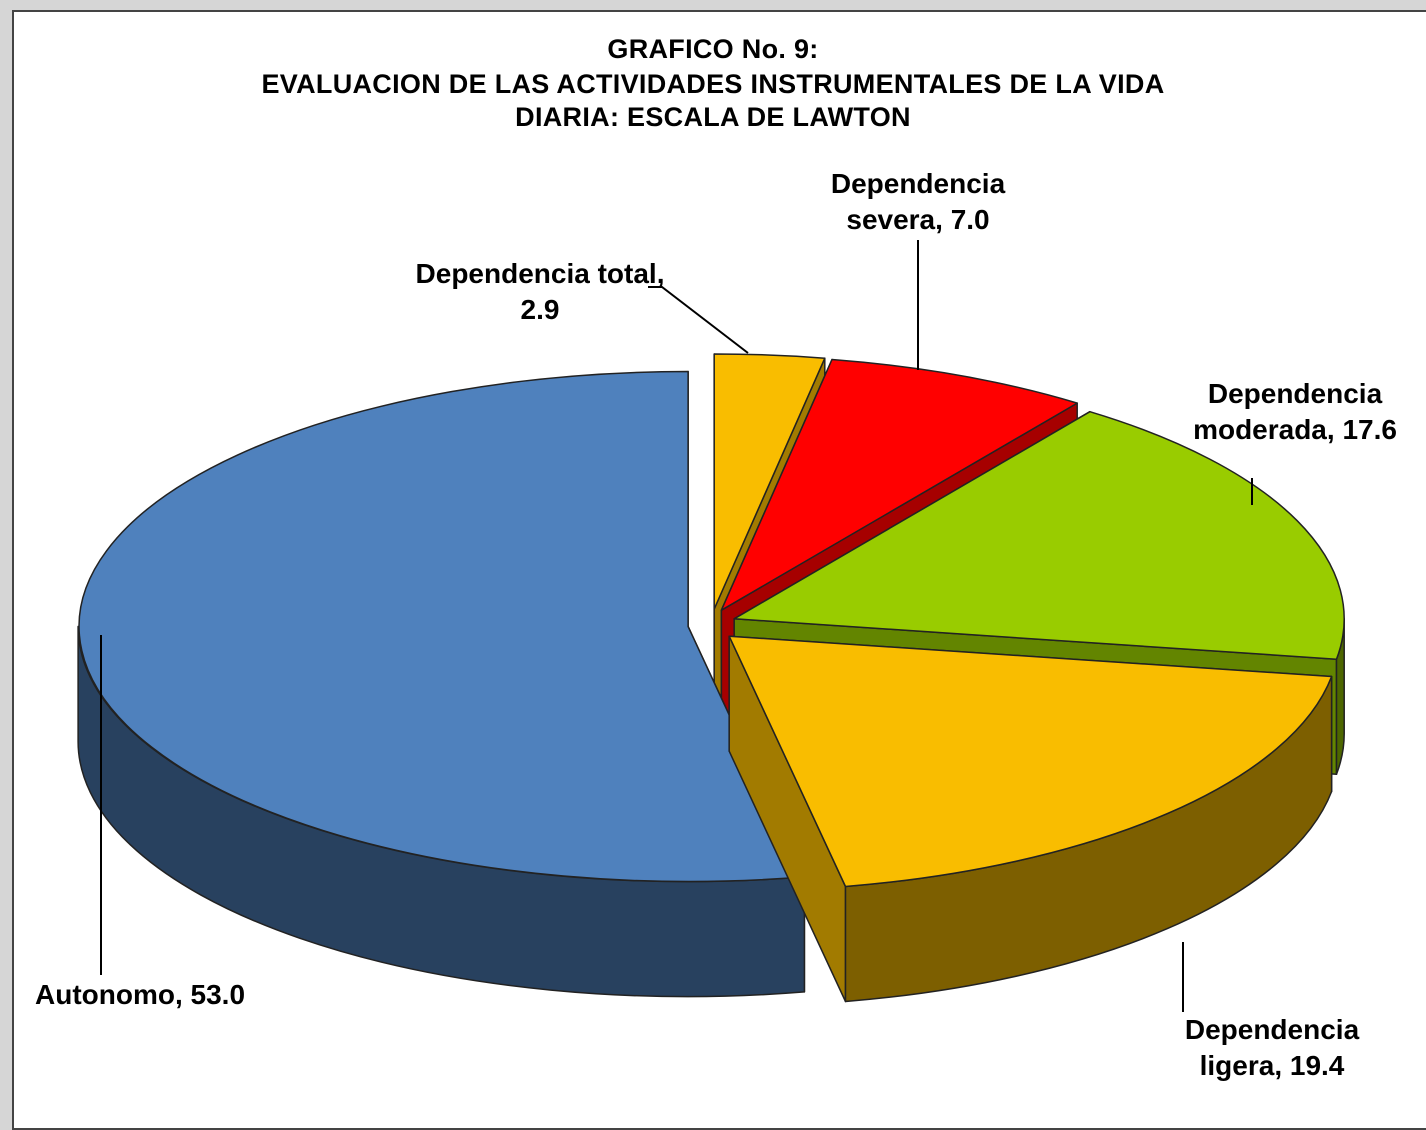 This screenshot has height=1130, width=1426. I want to click on leader-line, so click(698, 320).